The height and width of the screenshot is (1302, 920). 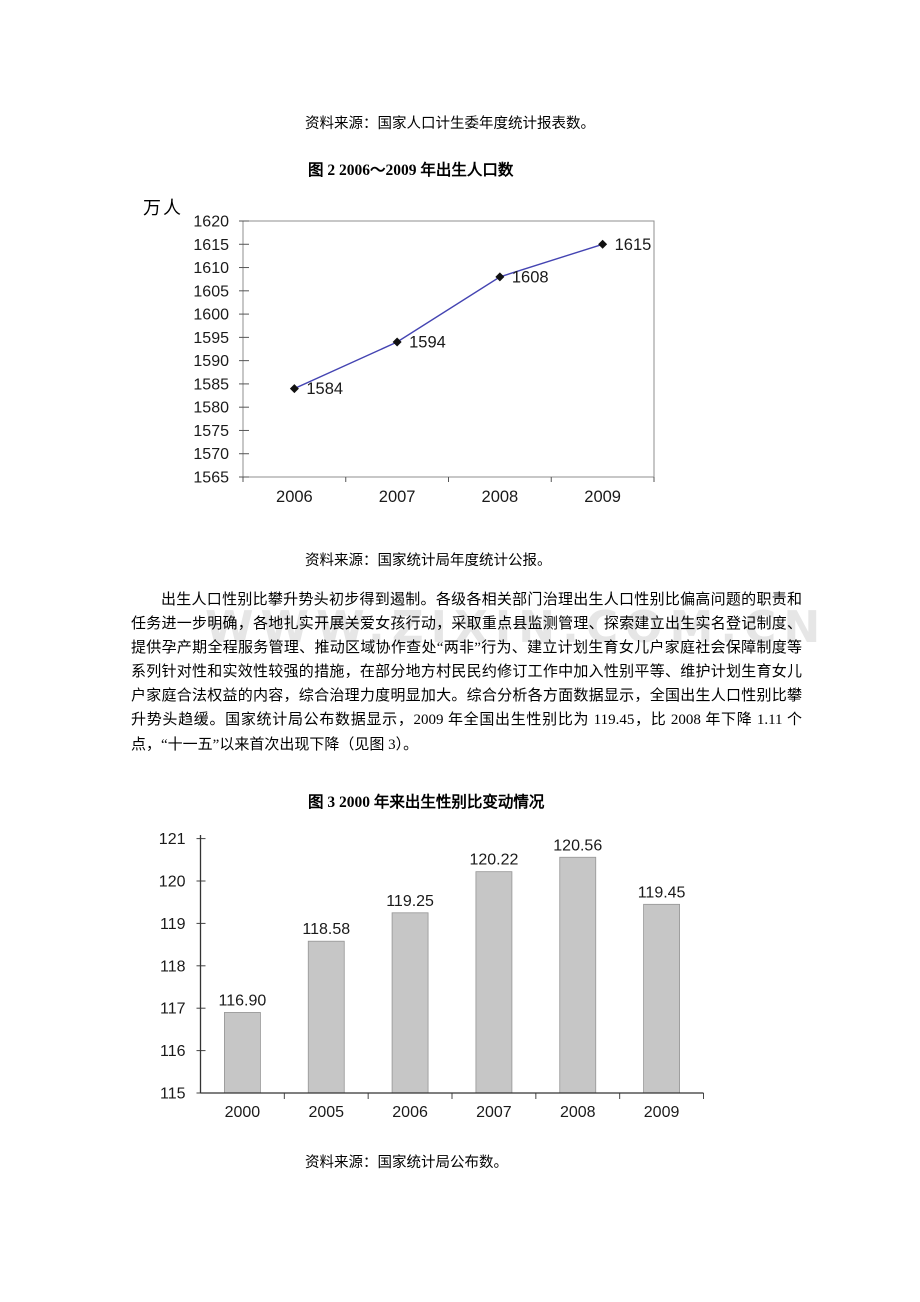 What do you see at coordinates (211, 291) in the screenshot?
I see `y-tick-label: 1605` at bounding box center [211, 291].